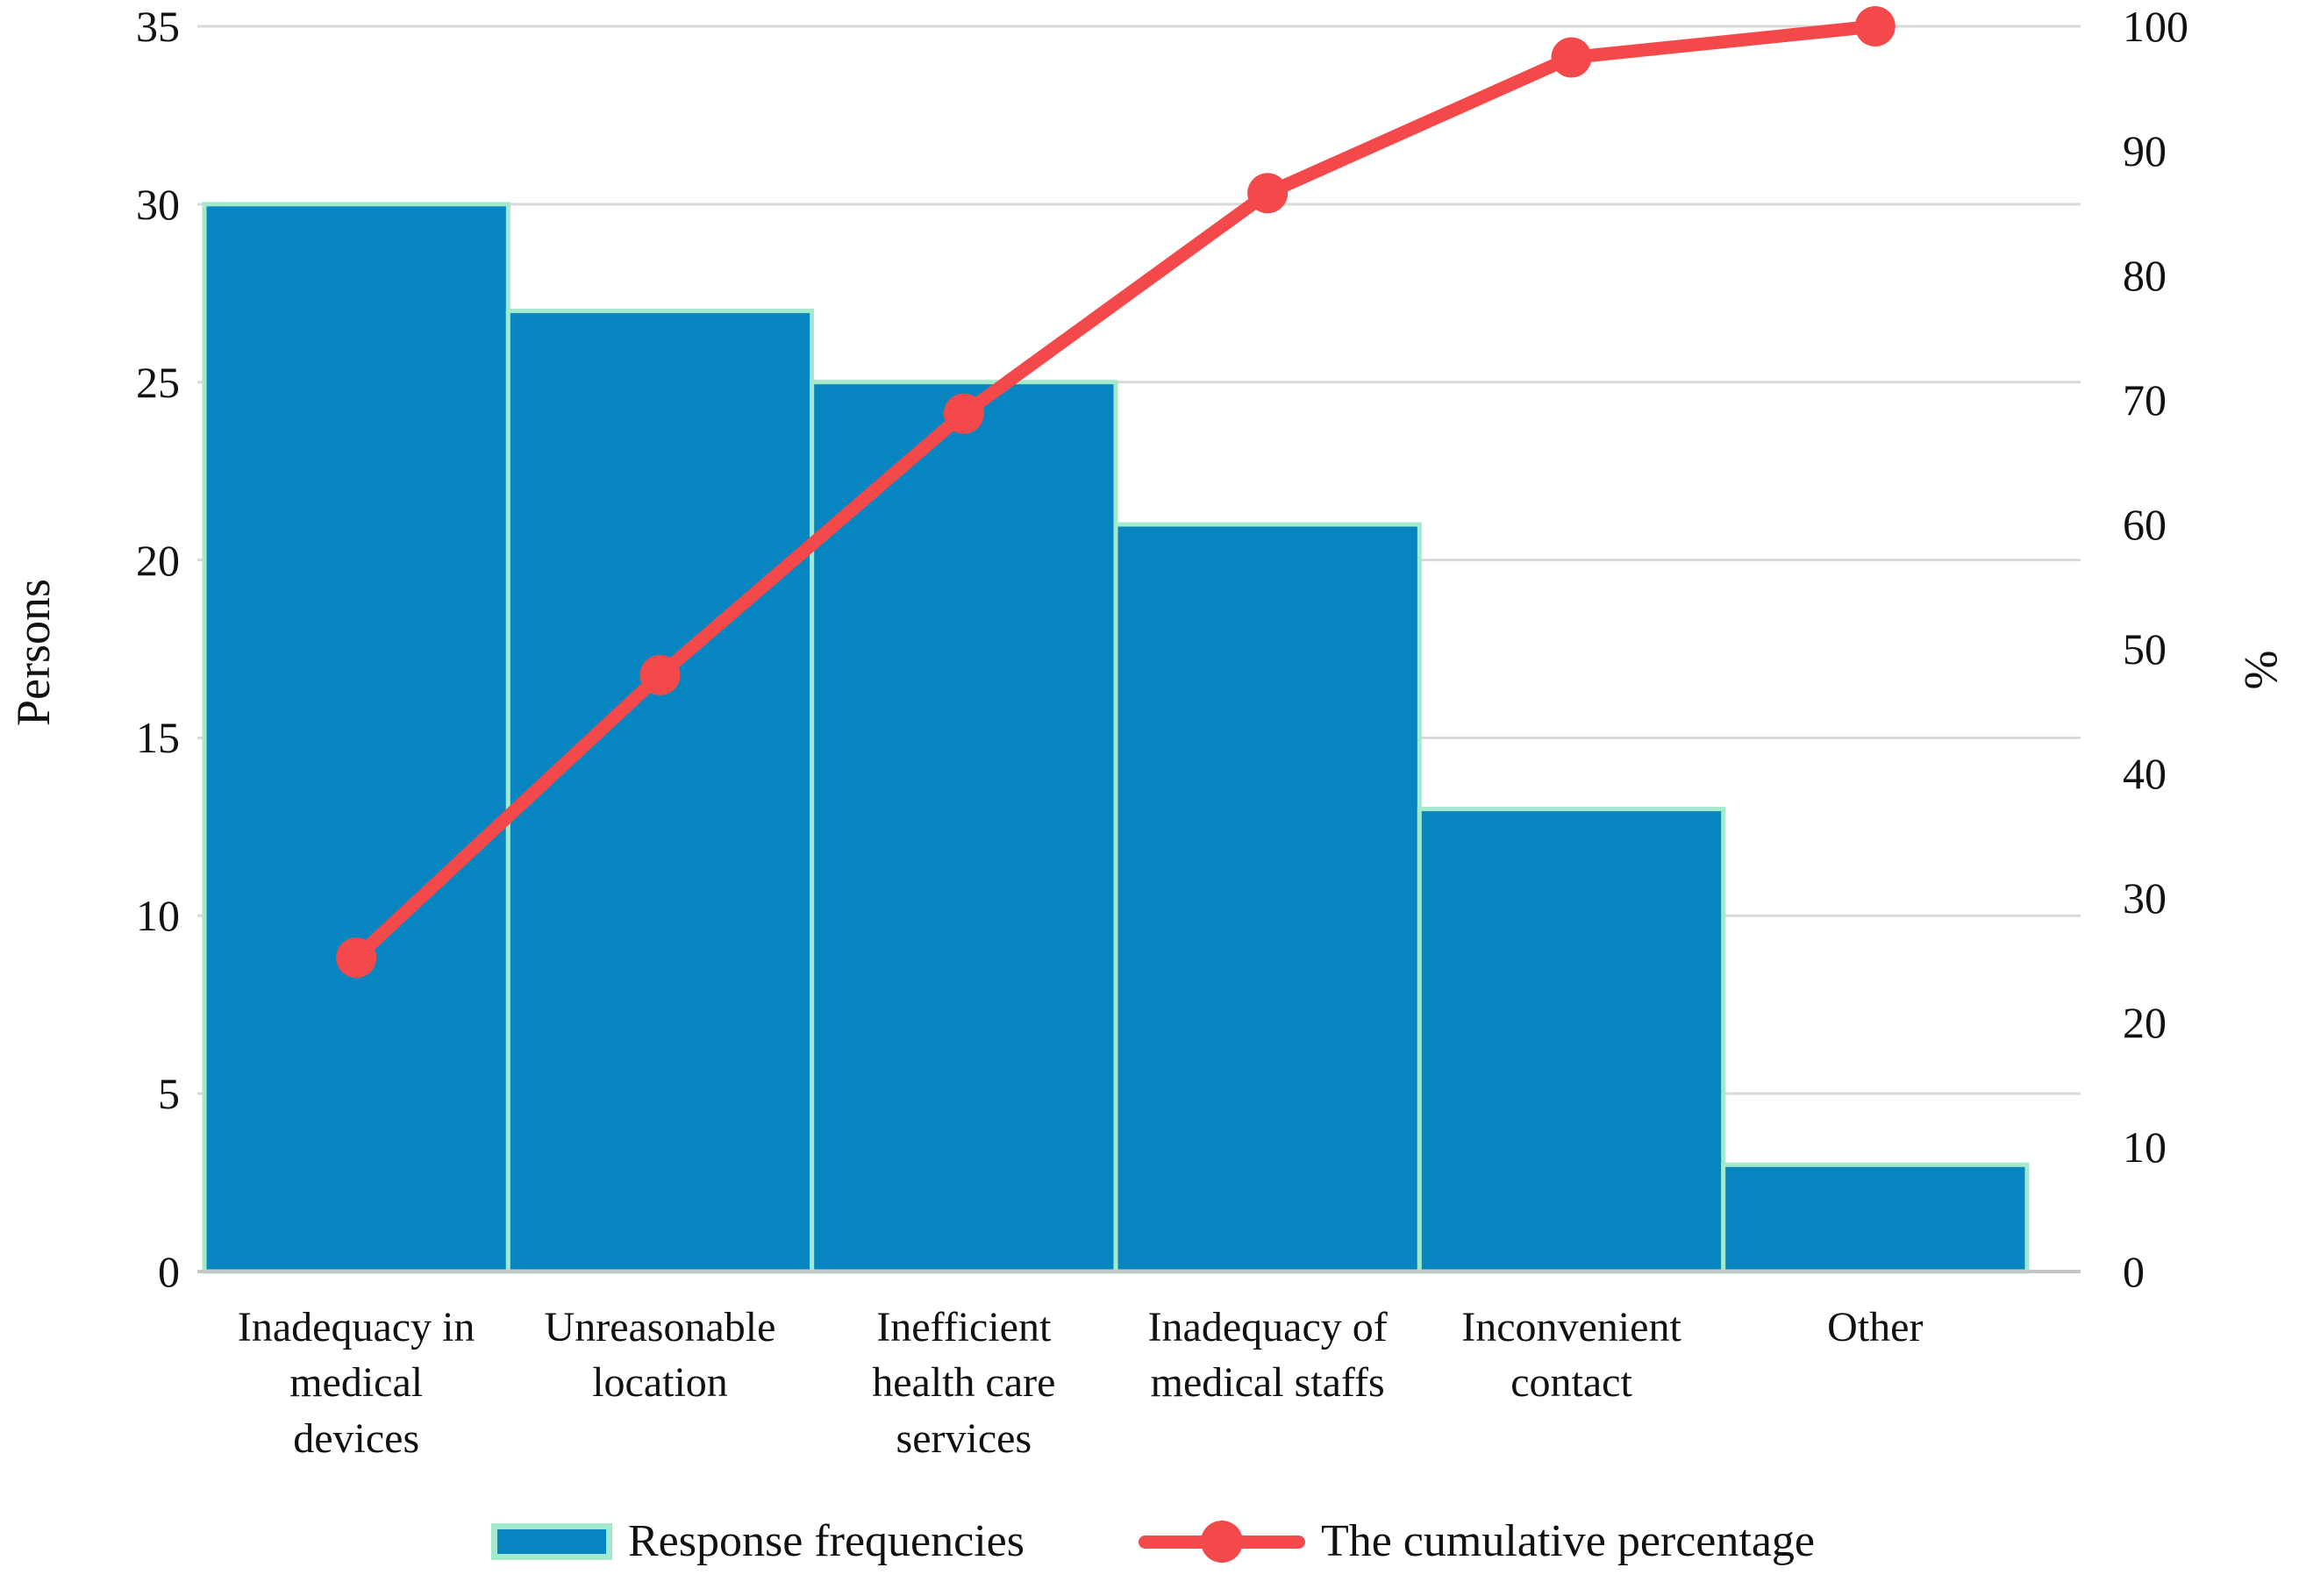 Image resolution: width=2306 pixels, height=1596 pixels. Describe the element at coordinates (2145, 524) in the screenshot. I see `right-tick-label: 60` at that location.